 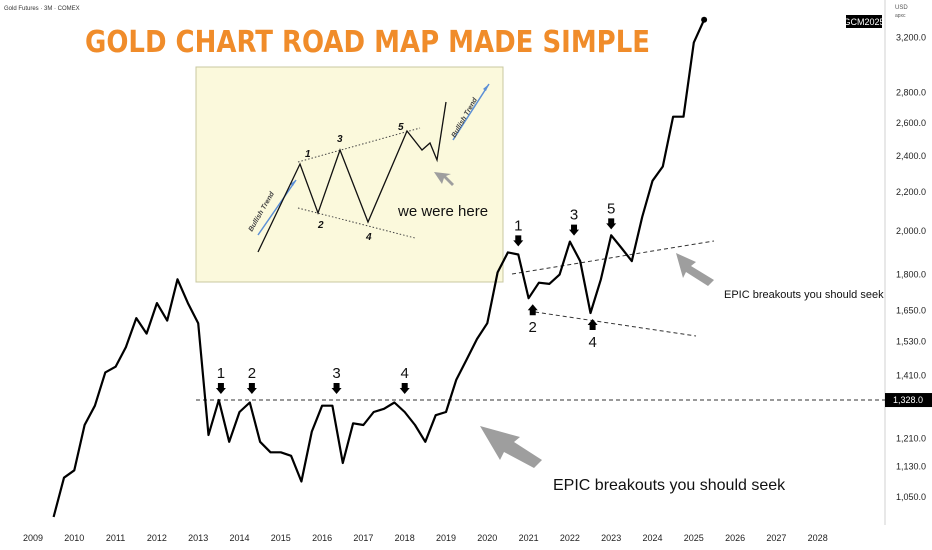 What do you see at coordinates (901, 8) in the screenshot?
I see `currency-label: USD` at bounding box center [901, 8].